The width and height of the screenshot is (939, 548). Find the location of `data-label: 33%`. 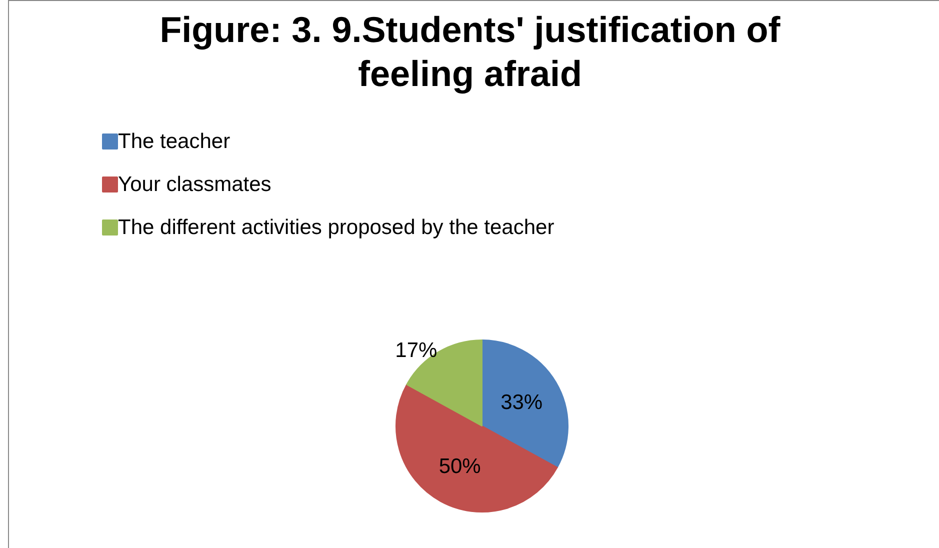

data-label: 33% is located at coordinates (521, 402).